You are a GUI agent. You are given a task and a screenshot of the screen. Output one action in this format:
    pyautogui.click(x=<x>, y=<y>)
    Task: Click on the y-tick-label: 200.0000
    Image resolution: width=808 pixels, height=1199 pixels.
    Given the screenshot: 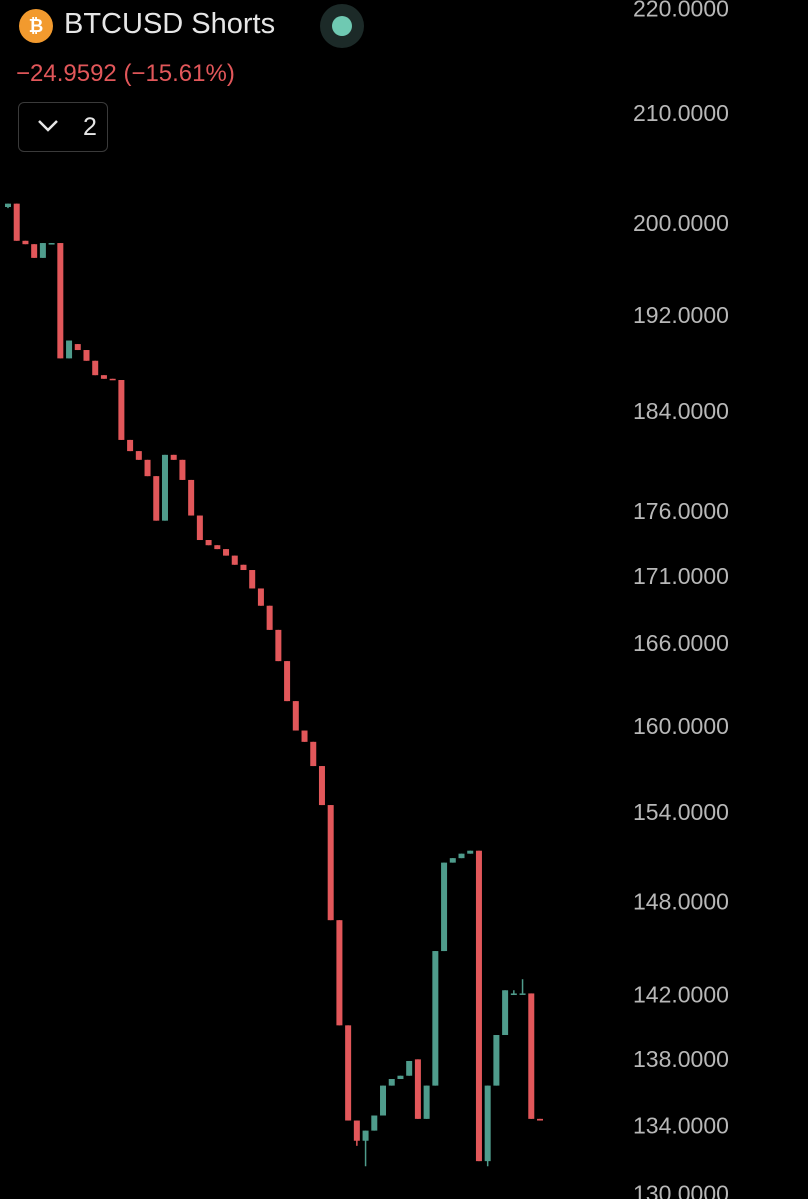 What is the action you would take?
    pyautogui.click(x=681, y=223)
    